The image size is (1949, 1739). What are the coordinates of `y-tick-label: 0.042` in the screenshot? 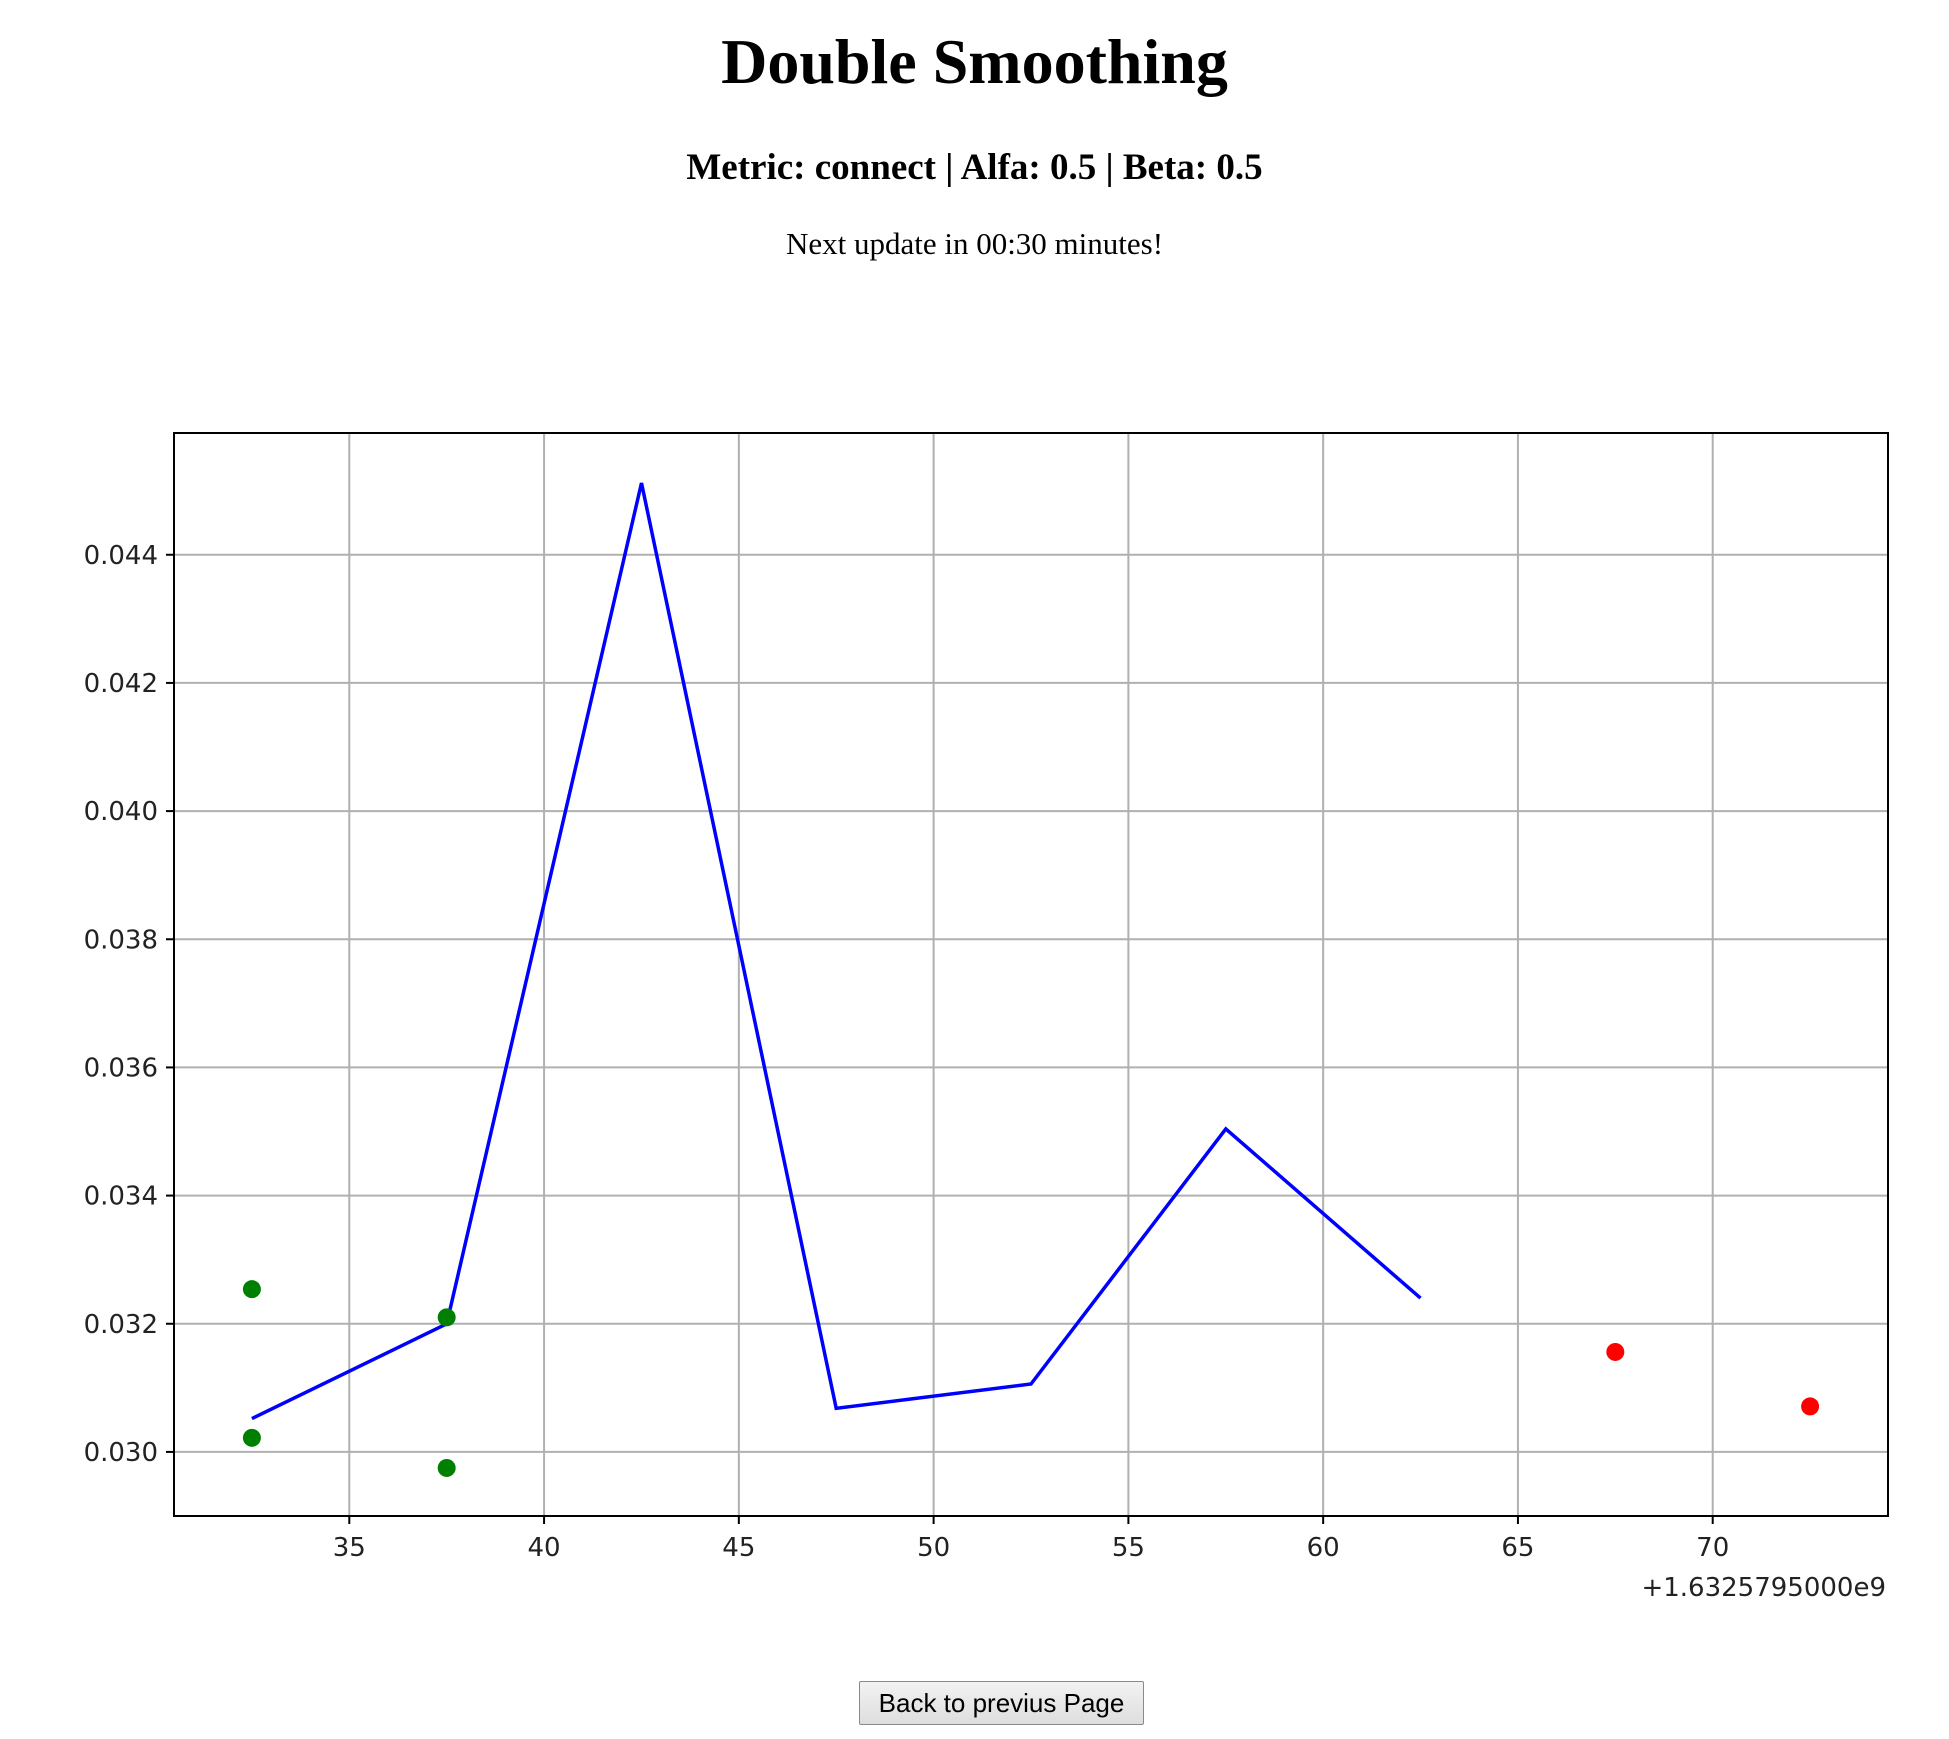 It's located at (121, 684).